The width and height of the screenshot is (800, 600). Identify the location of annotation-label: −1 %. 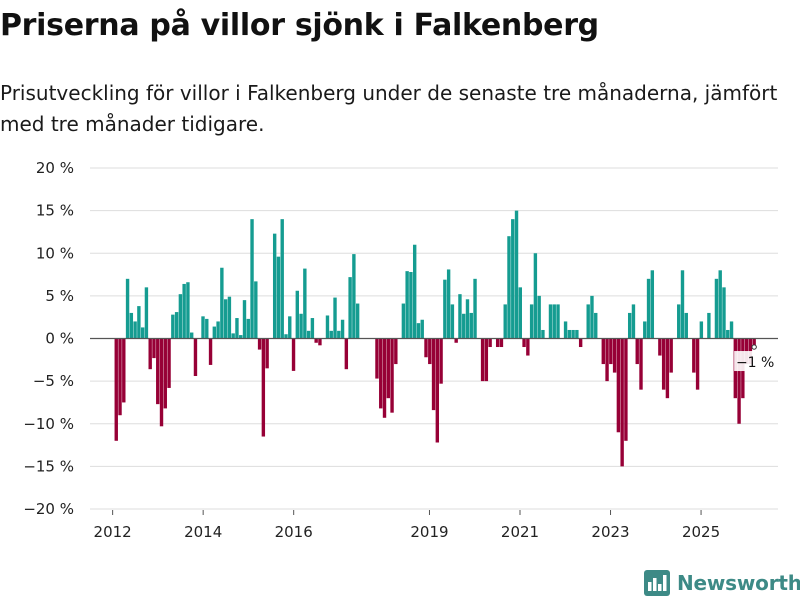
(755, 363).